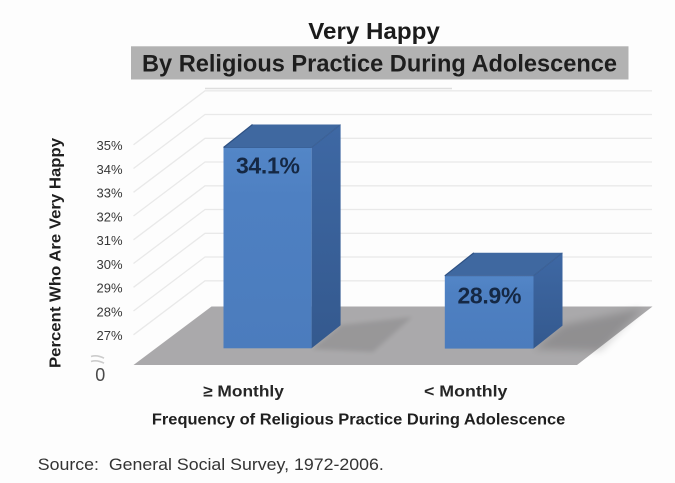  I want to click on svg-text: 31%, so click(110, 240).